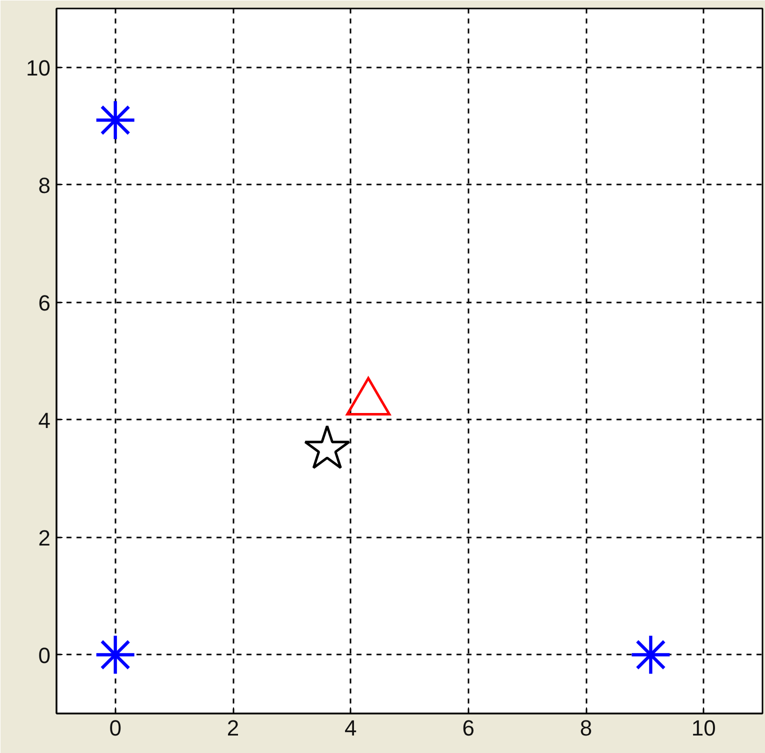 Image resolution: width=765 pixels, height=753 pixels. What do you see at coordinates (586, 728) in the screenshot?
I see `x-tick-label: 8` at bounding box center [586, 728].